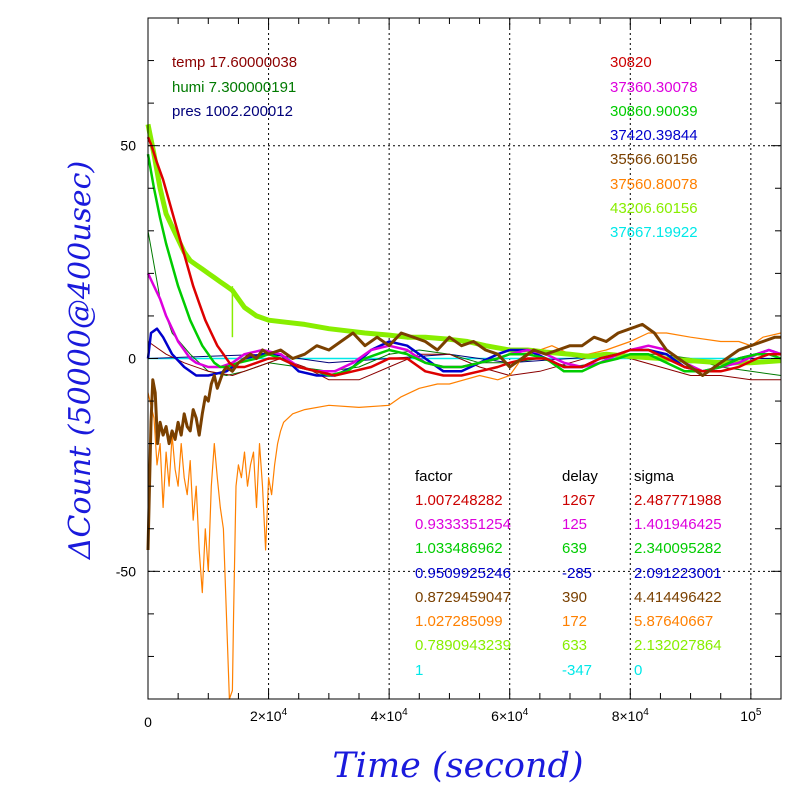 The height and width of the screenshot is (797, 797). I want to click on count-info-item: 37420.39844, so click(654, 135).